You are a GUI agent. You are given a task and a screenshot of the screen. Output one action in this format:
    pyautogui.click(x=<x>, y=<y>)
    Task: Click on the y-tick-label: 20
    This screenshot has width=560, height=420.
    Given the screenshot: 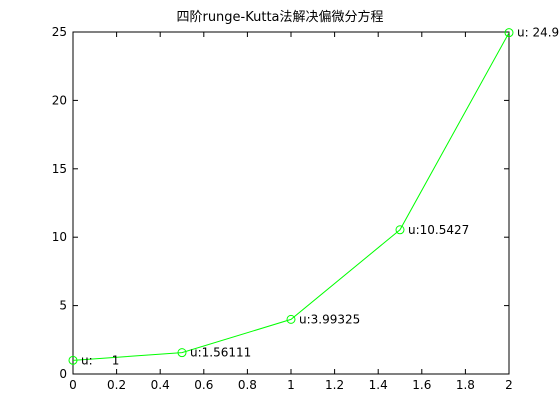 What is the action you would take?
    pyautogui.click(x=59, y=100)
    